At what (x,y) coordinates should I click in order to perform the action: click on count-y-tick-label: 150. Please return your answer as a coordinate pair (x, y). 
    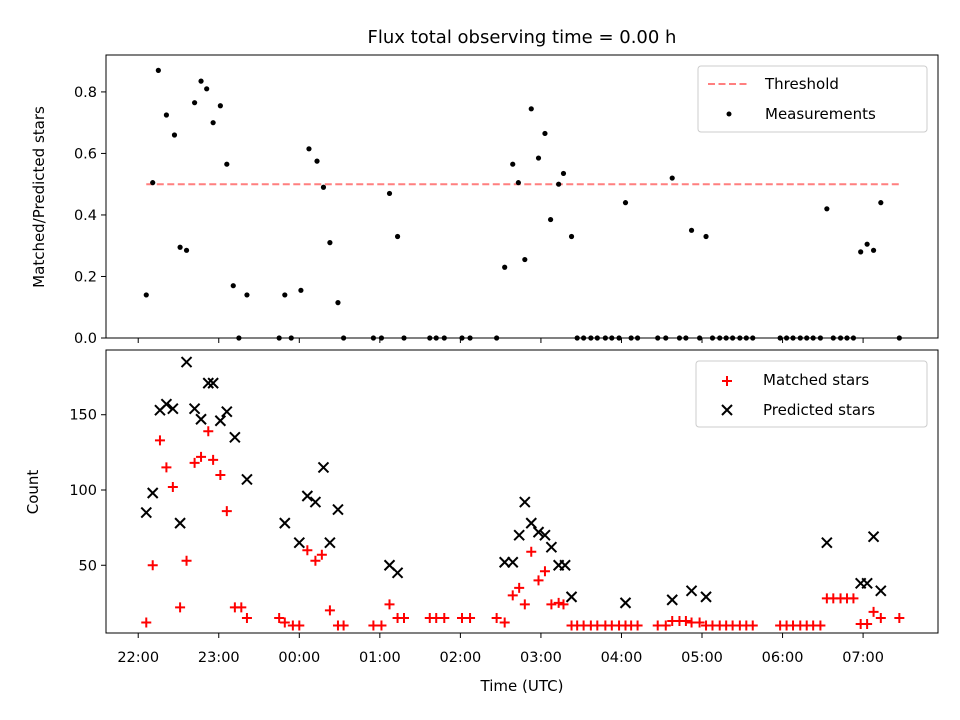
    Looking at the image, I should click on (83, 416).